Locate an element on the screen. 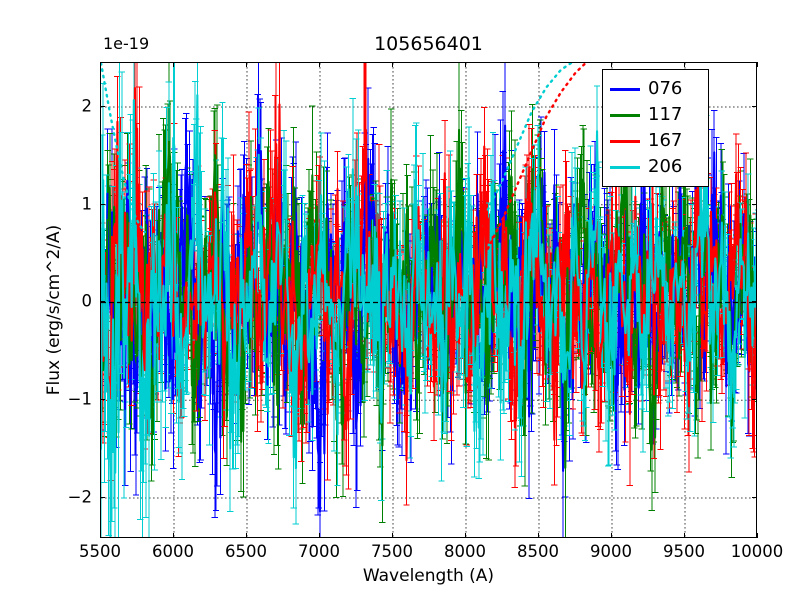  legend-item-206: 206 is located at coordinates (655, 167).